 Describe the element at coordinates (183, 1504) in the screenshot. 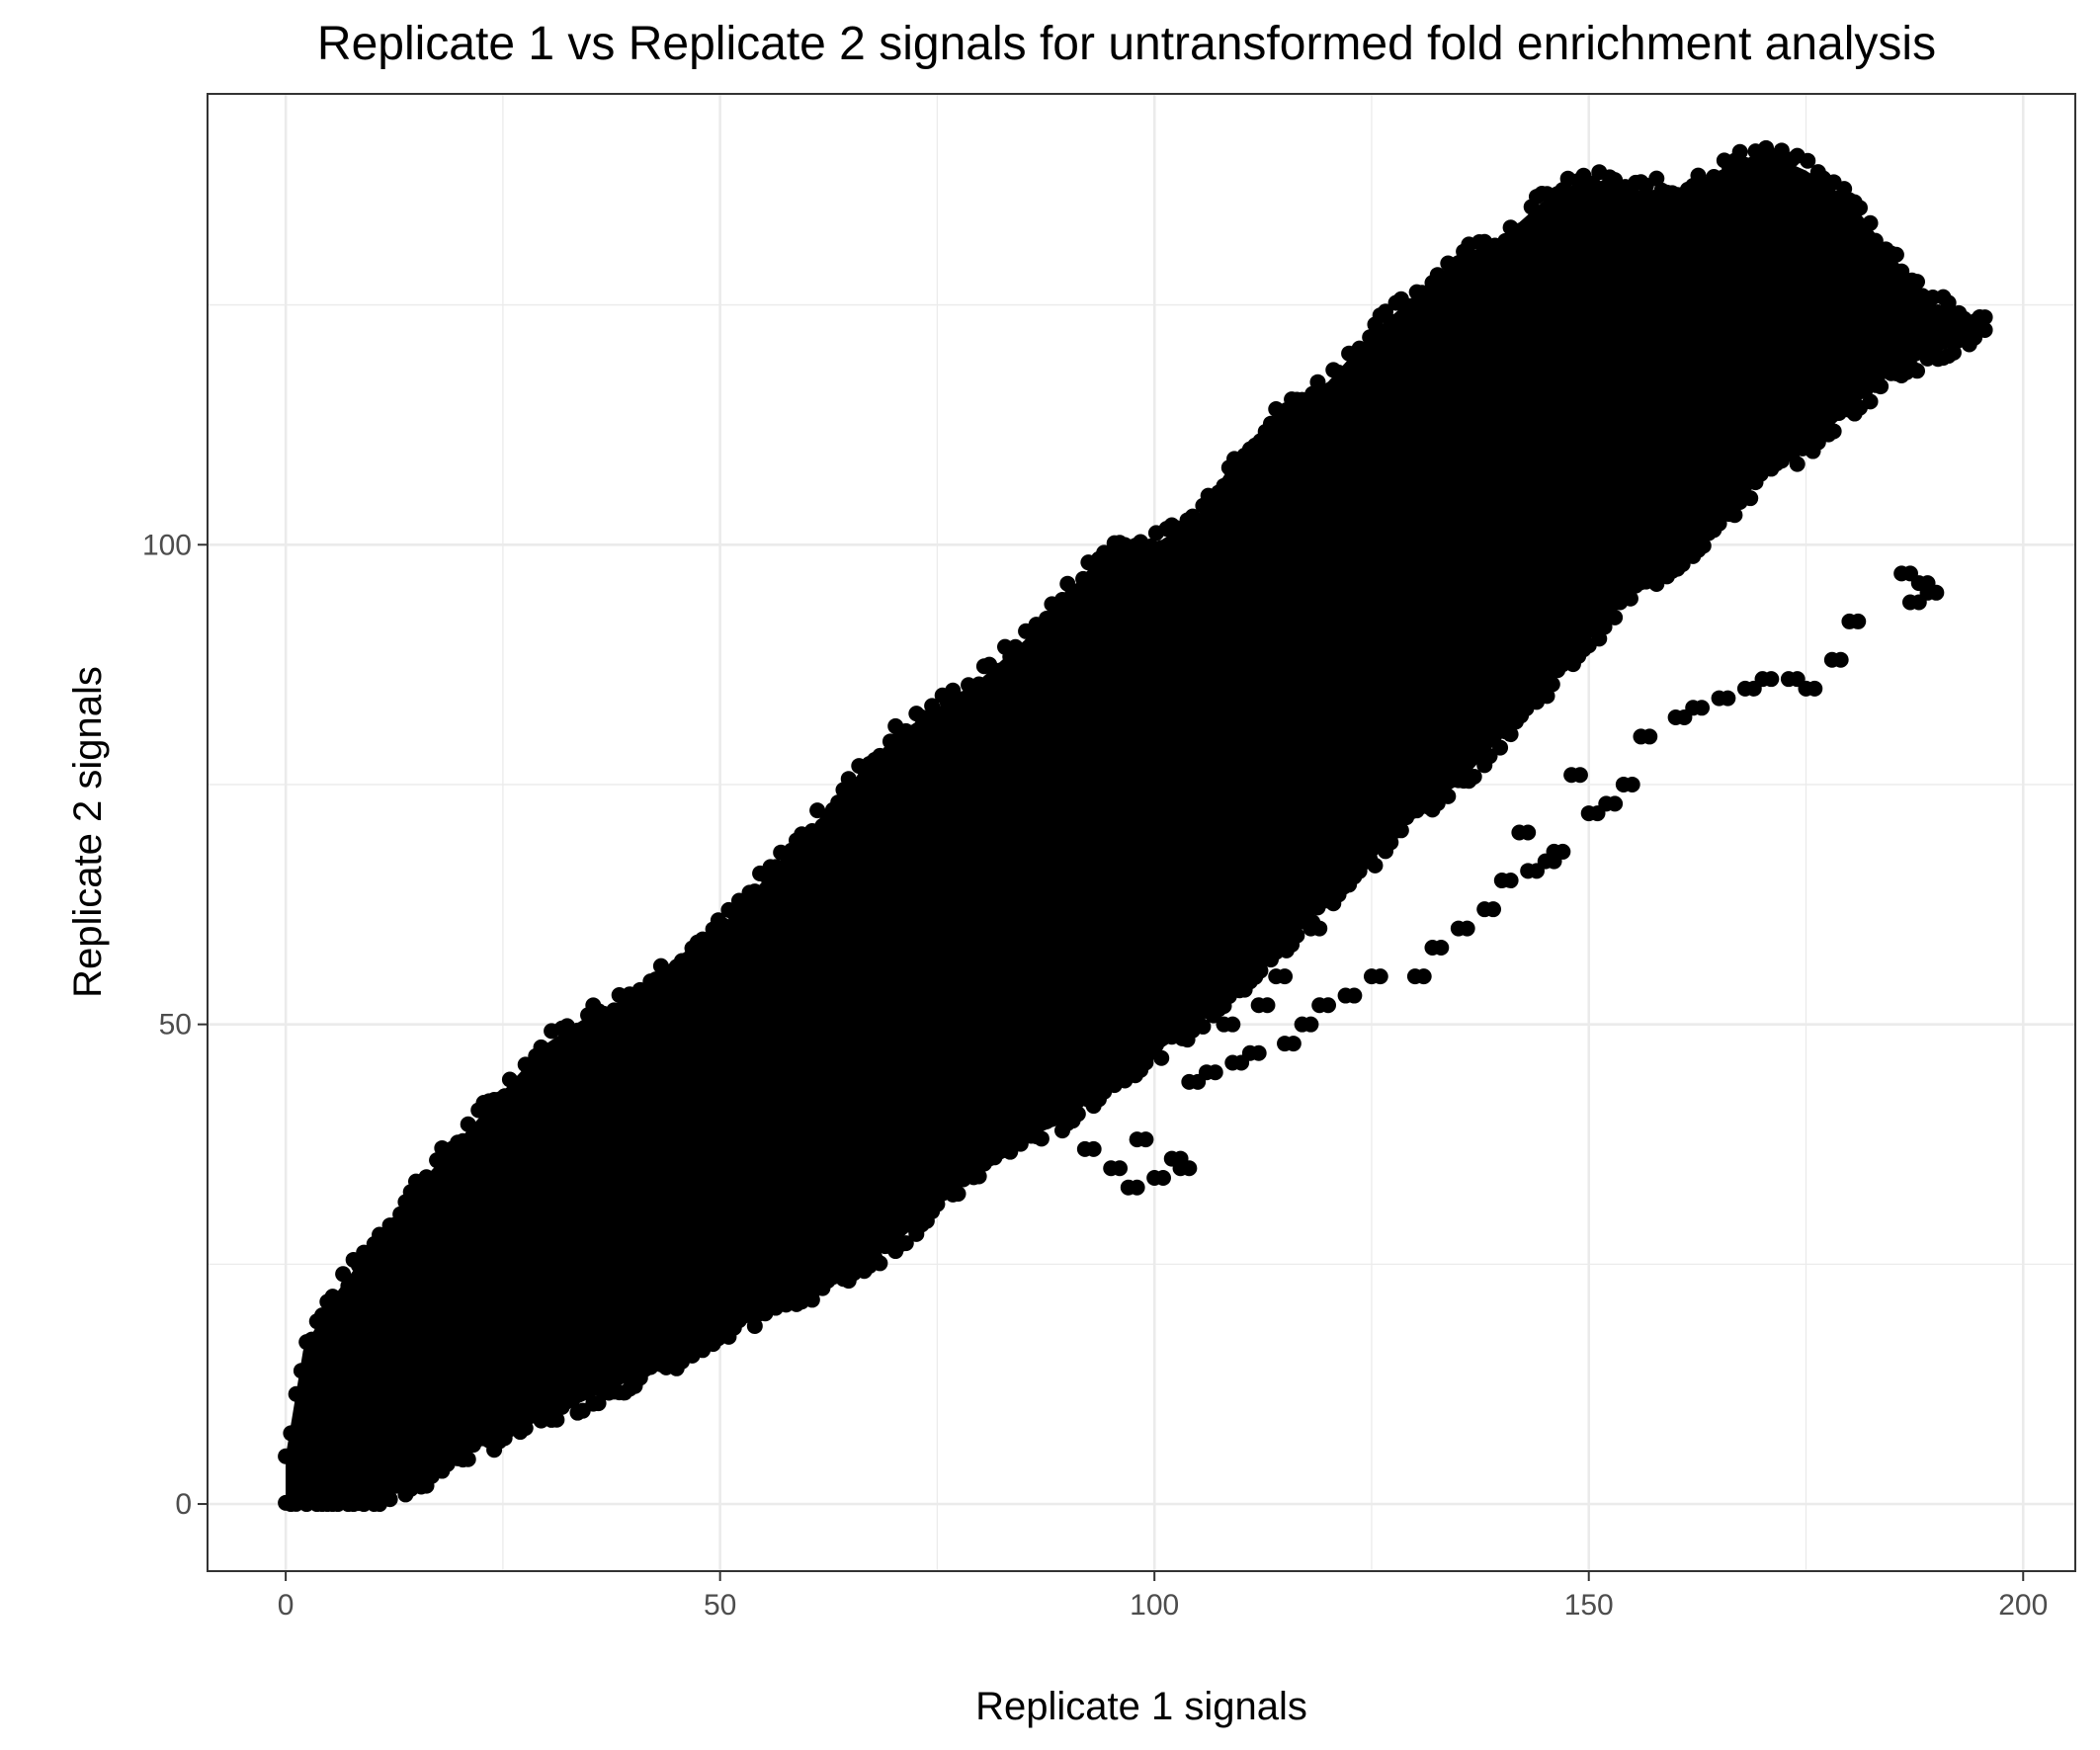

I see `y-tick-label: 0` at that location.